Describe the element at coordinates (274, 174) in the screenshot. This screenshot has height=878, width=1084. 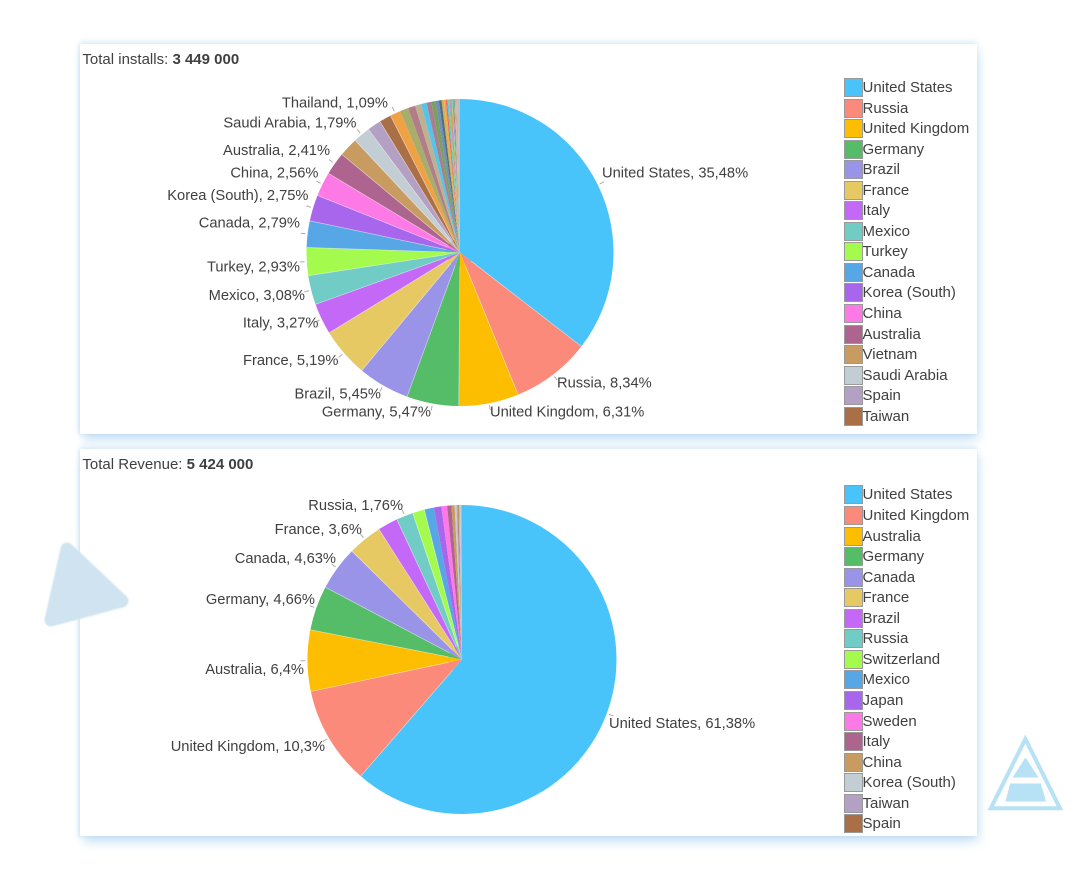
I see `svg-text: China, 2,56%` at that location.